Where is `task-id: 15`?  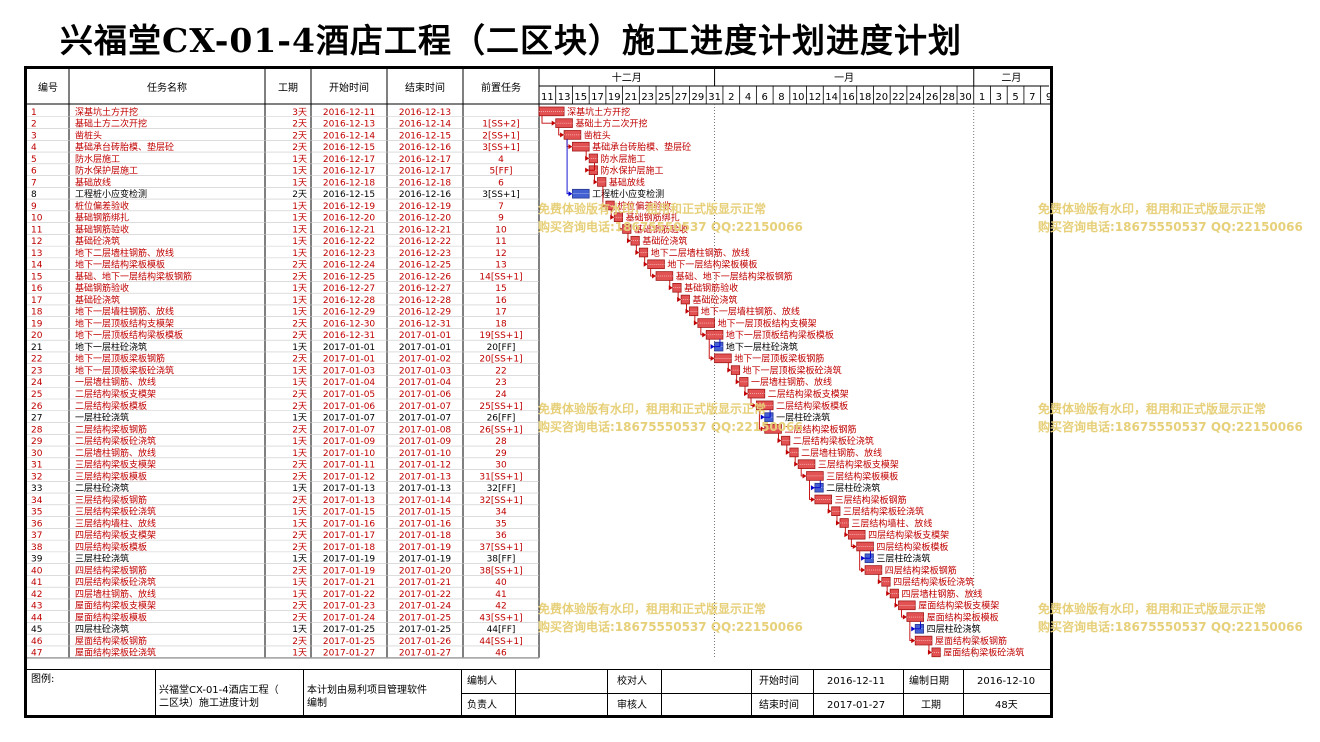 task-id: 15 is located at coordinates (36, 277).